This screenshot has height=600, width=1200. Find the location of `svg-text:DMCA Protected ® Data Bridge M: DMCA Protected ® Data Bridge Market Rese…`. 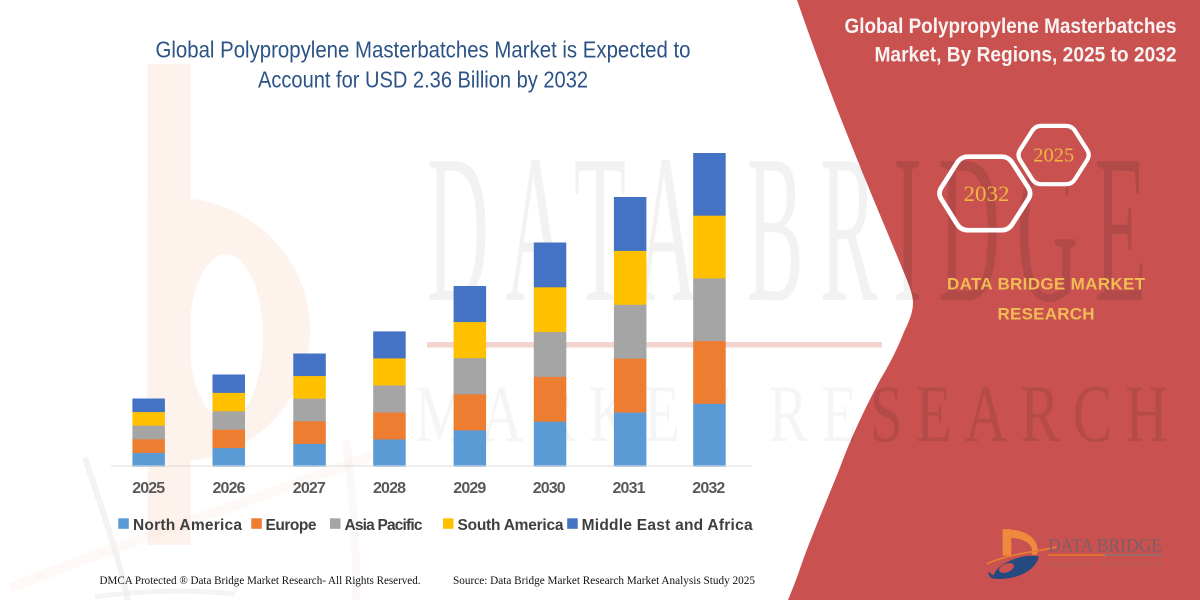

svg-text:DMCA Protected ® Data Bridge M: DMCA Protected ® Data Bridge Market Rese… is located at coordinates (260, 581).